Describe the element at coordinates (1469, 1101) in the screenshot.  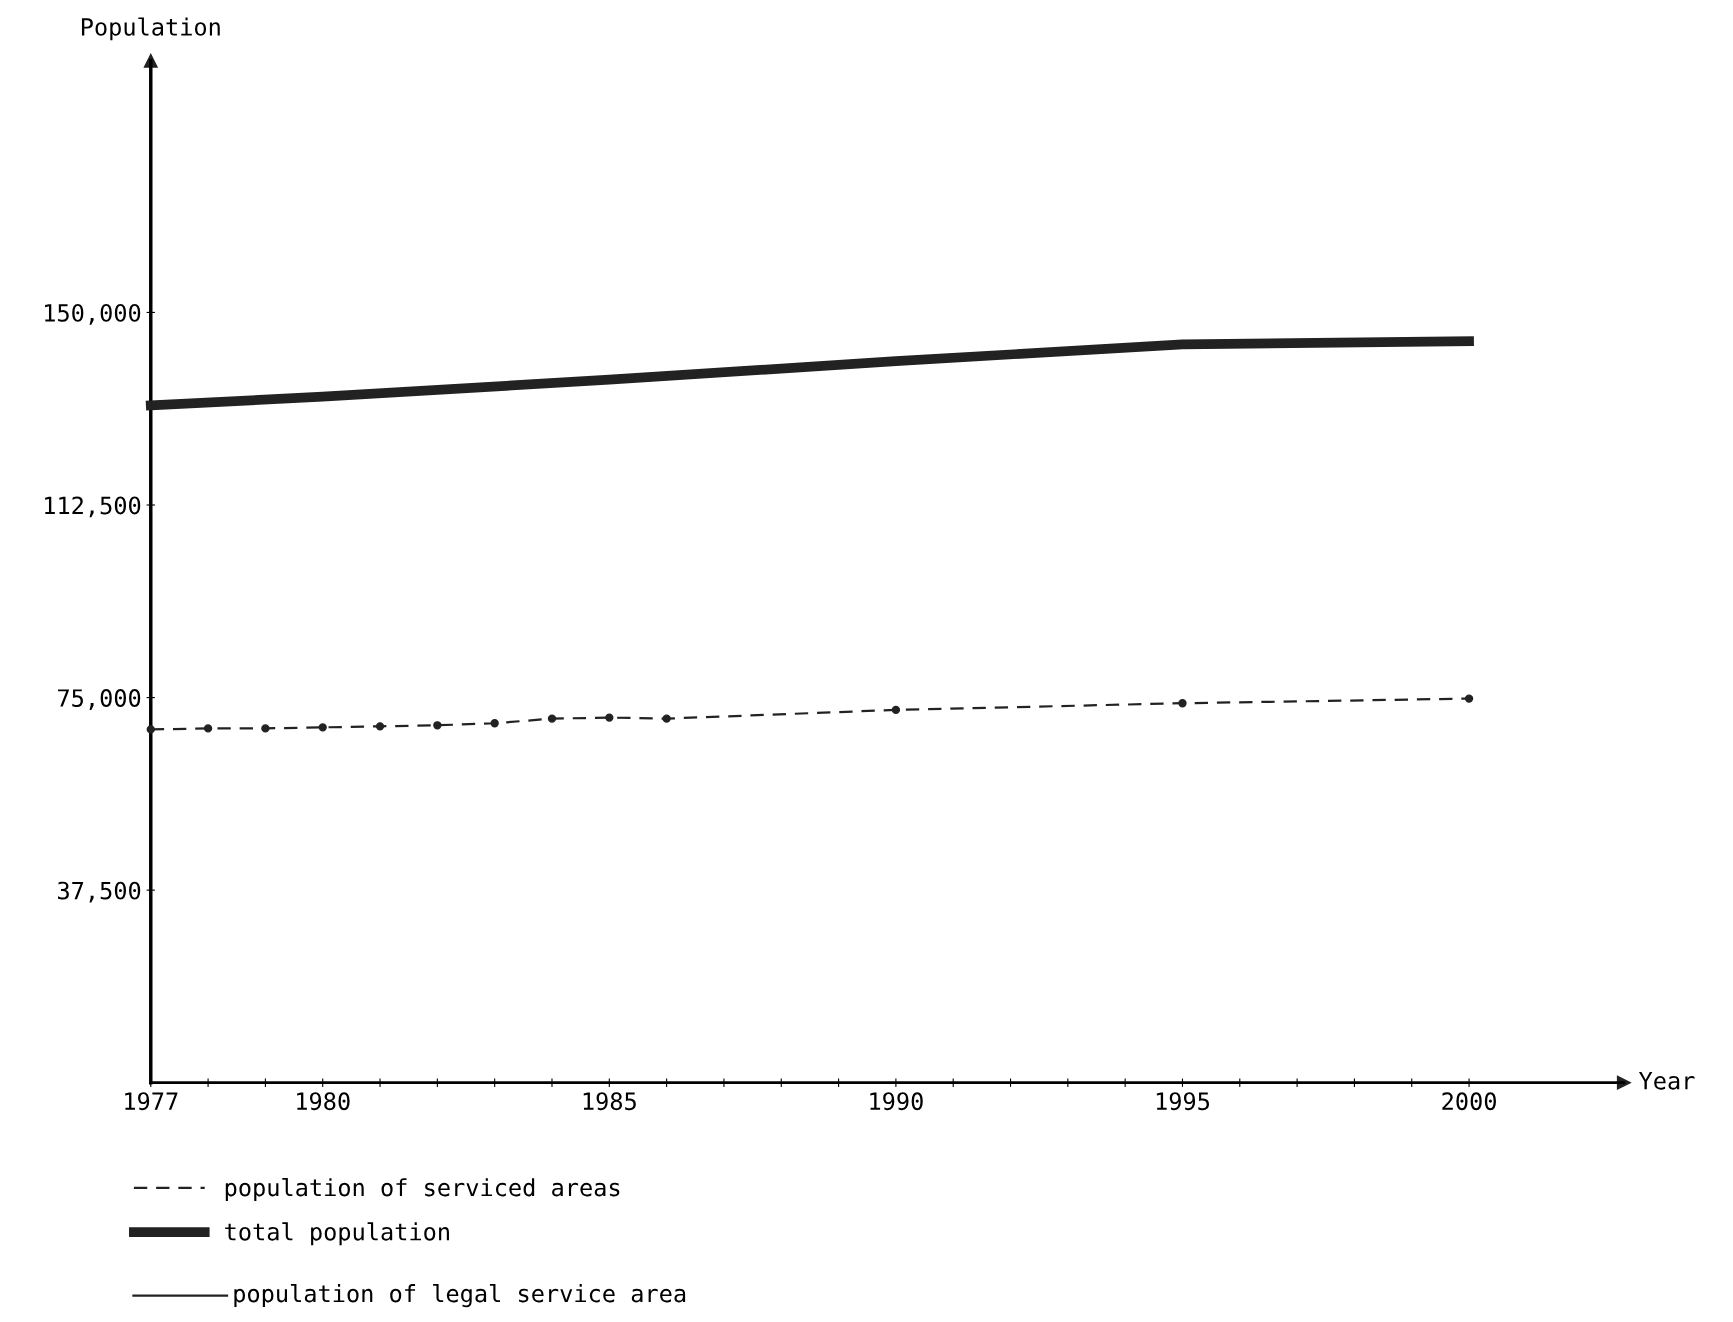
I see `x-tick-label: 2000` at that location.